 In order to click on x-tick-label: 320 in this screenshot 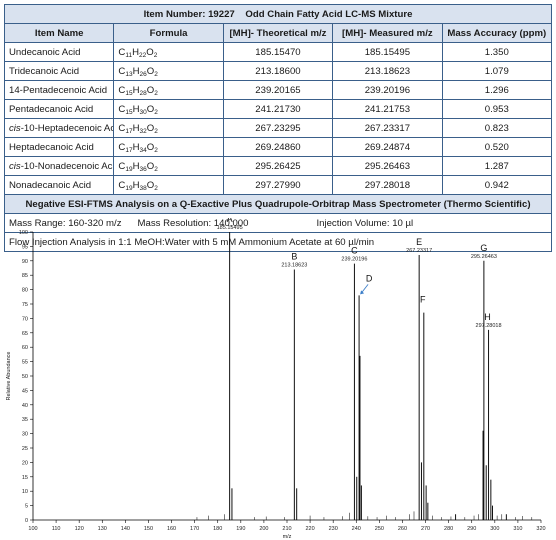, I will do `click(540, 529)`.